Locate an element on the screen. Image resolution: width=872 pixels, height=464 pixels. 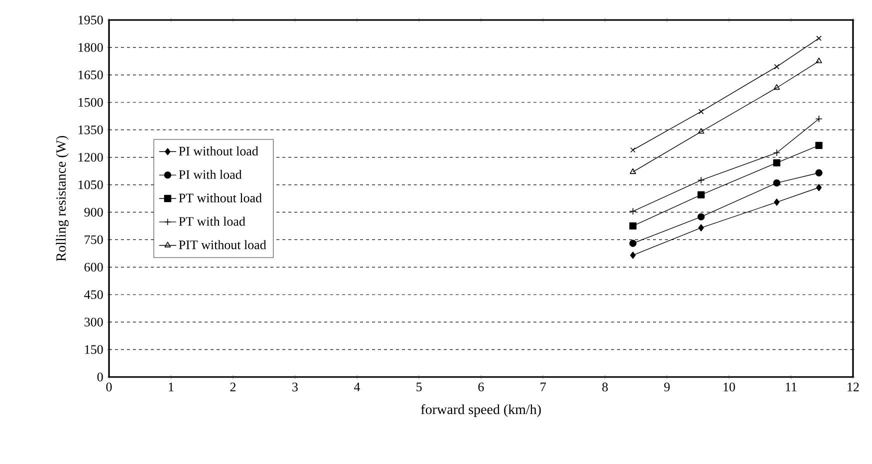
y-tick-label: 1650 is located at coordinates (90, 75).